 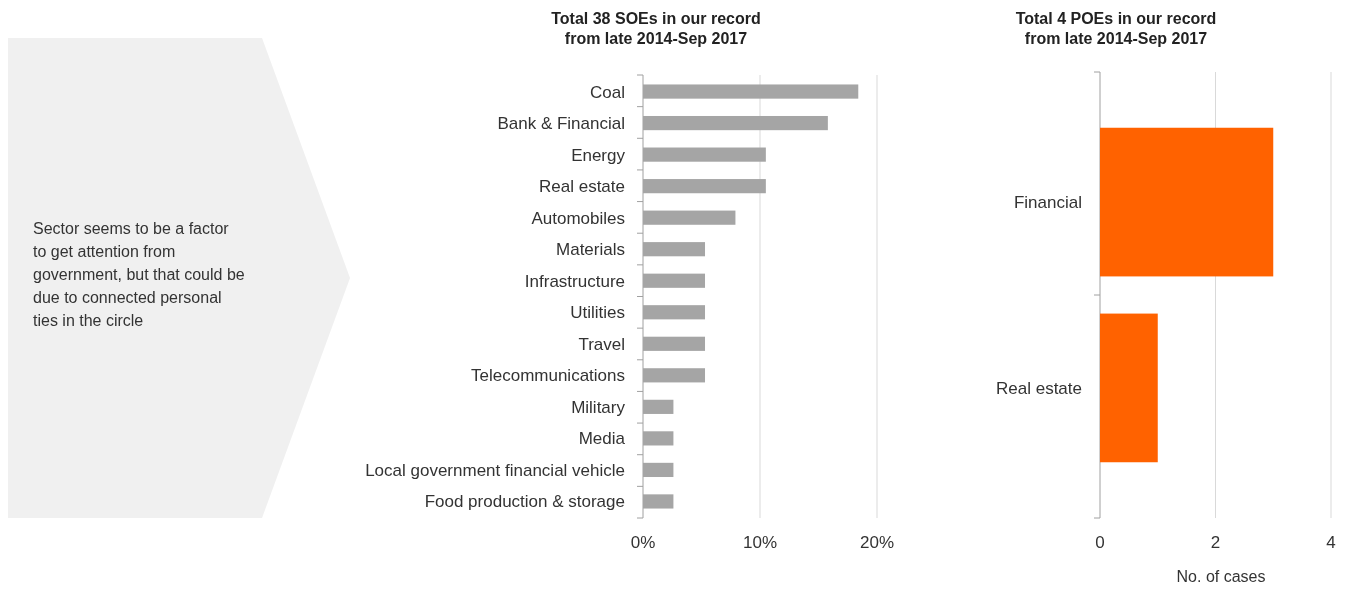 I want to click on y-tick-label: Telecommunications, so click(x=547, y=376).